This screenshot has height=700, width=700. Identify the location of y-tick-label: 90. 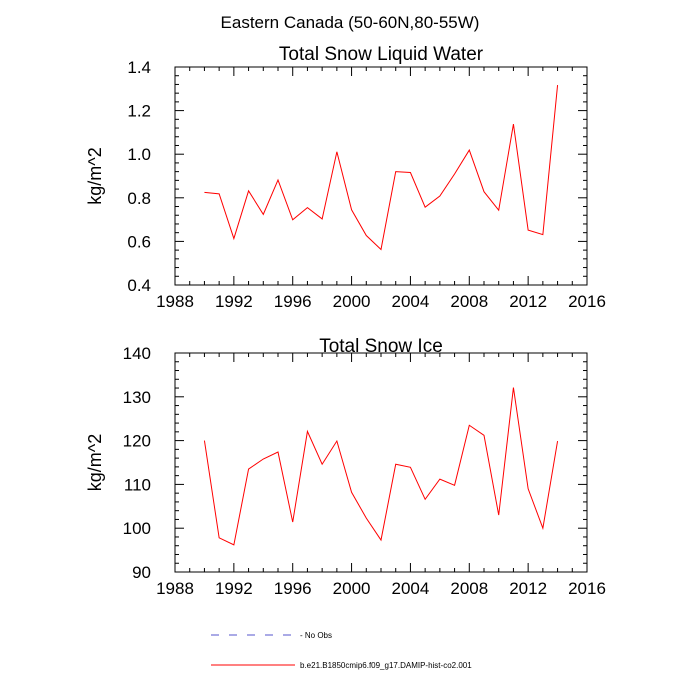
(141, 572).